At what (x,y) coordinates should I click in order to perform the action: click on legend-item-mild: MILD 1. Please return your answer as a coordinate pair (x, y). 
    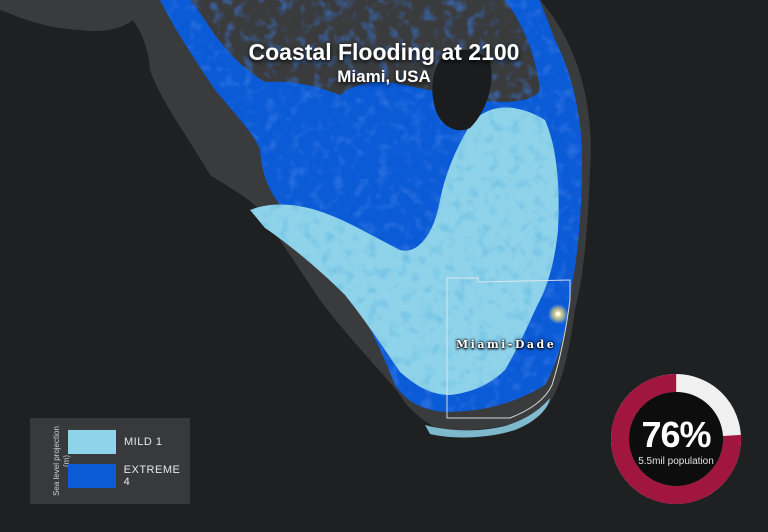
    Looking at the image, I should click on (115, 442).